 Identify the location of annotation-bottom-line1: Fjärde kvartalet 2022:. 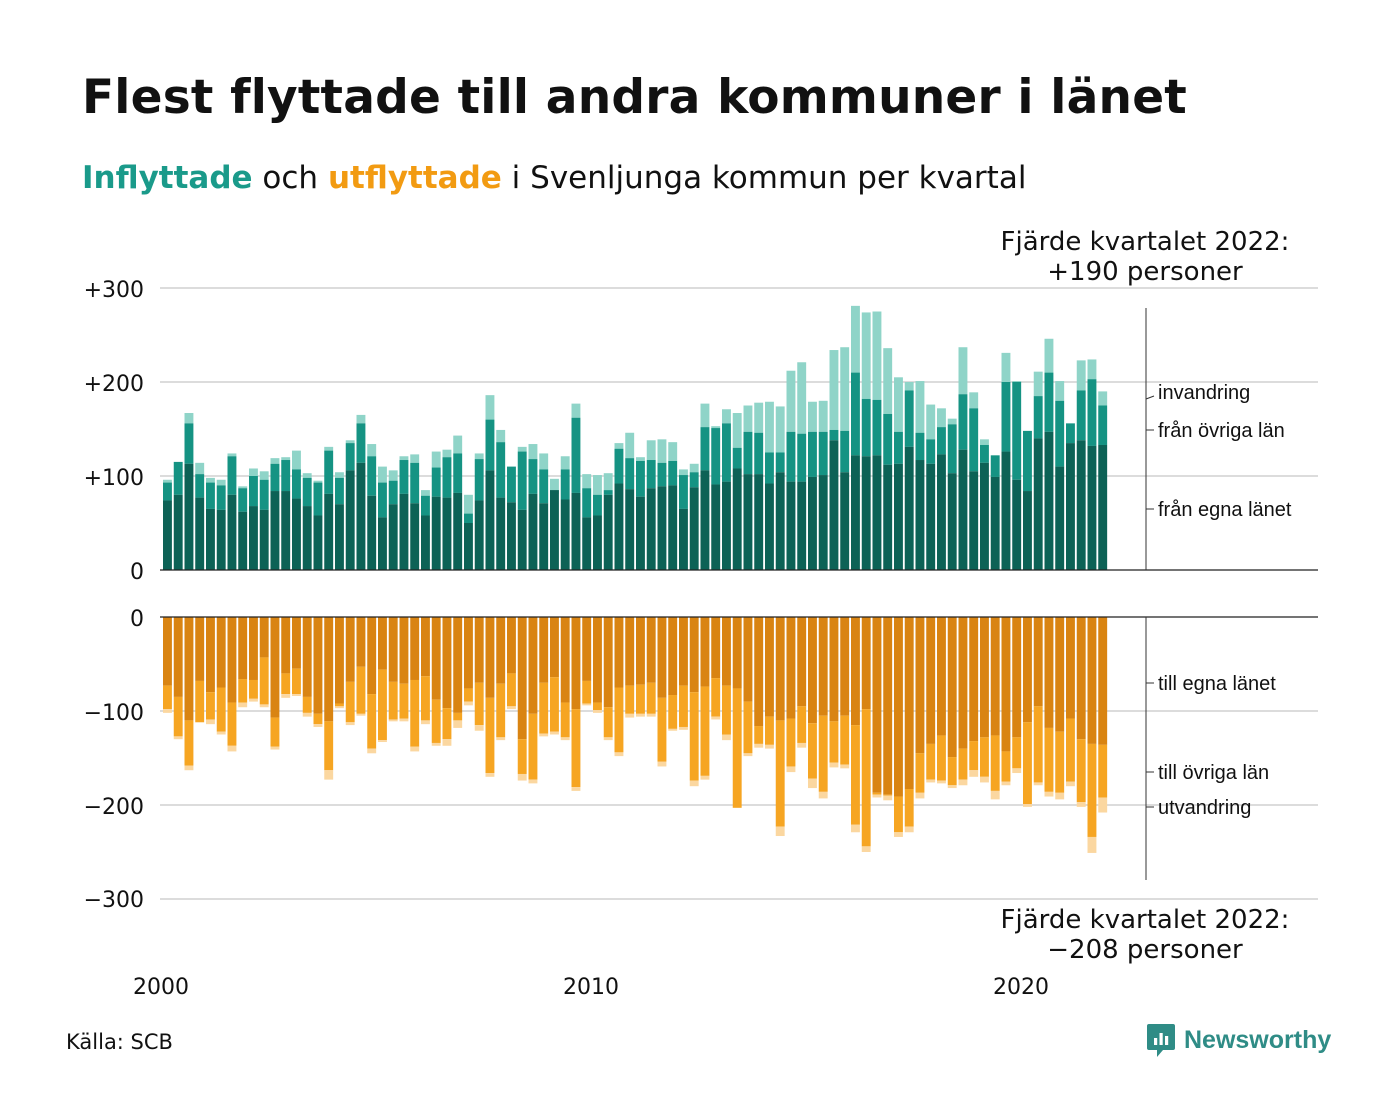
(1145, 920).